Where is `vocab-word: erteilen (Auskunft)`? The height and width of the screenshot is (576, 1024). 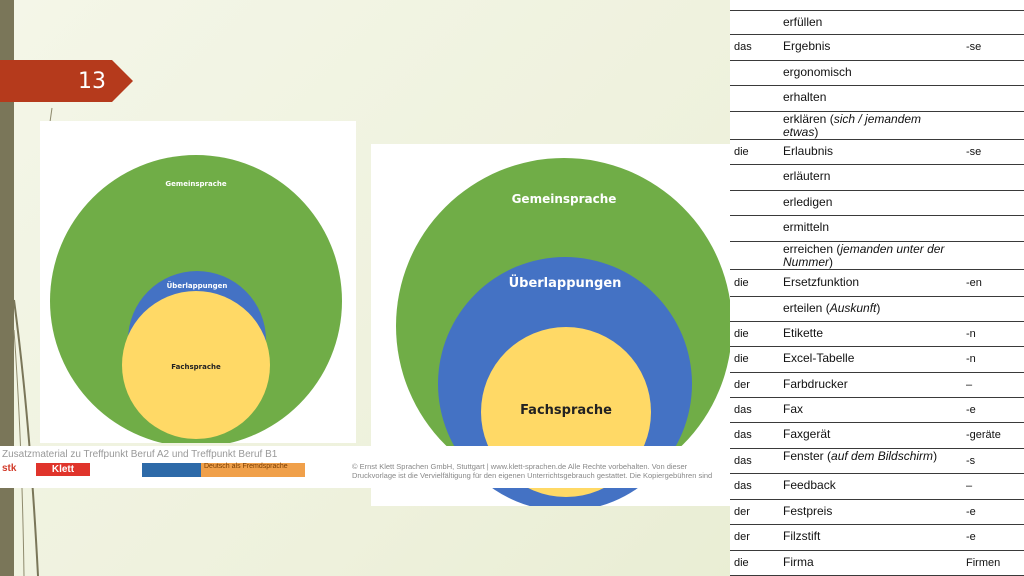
vocab-word: erteilen (Auskunft) is located at coordinates (871, 308).